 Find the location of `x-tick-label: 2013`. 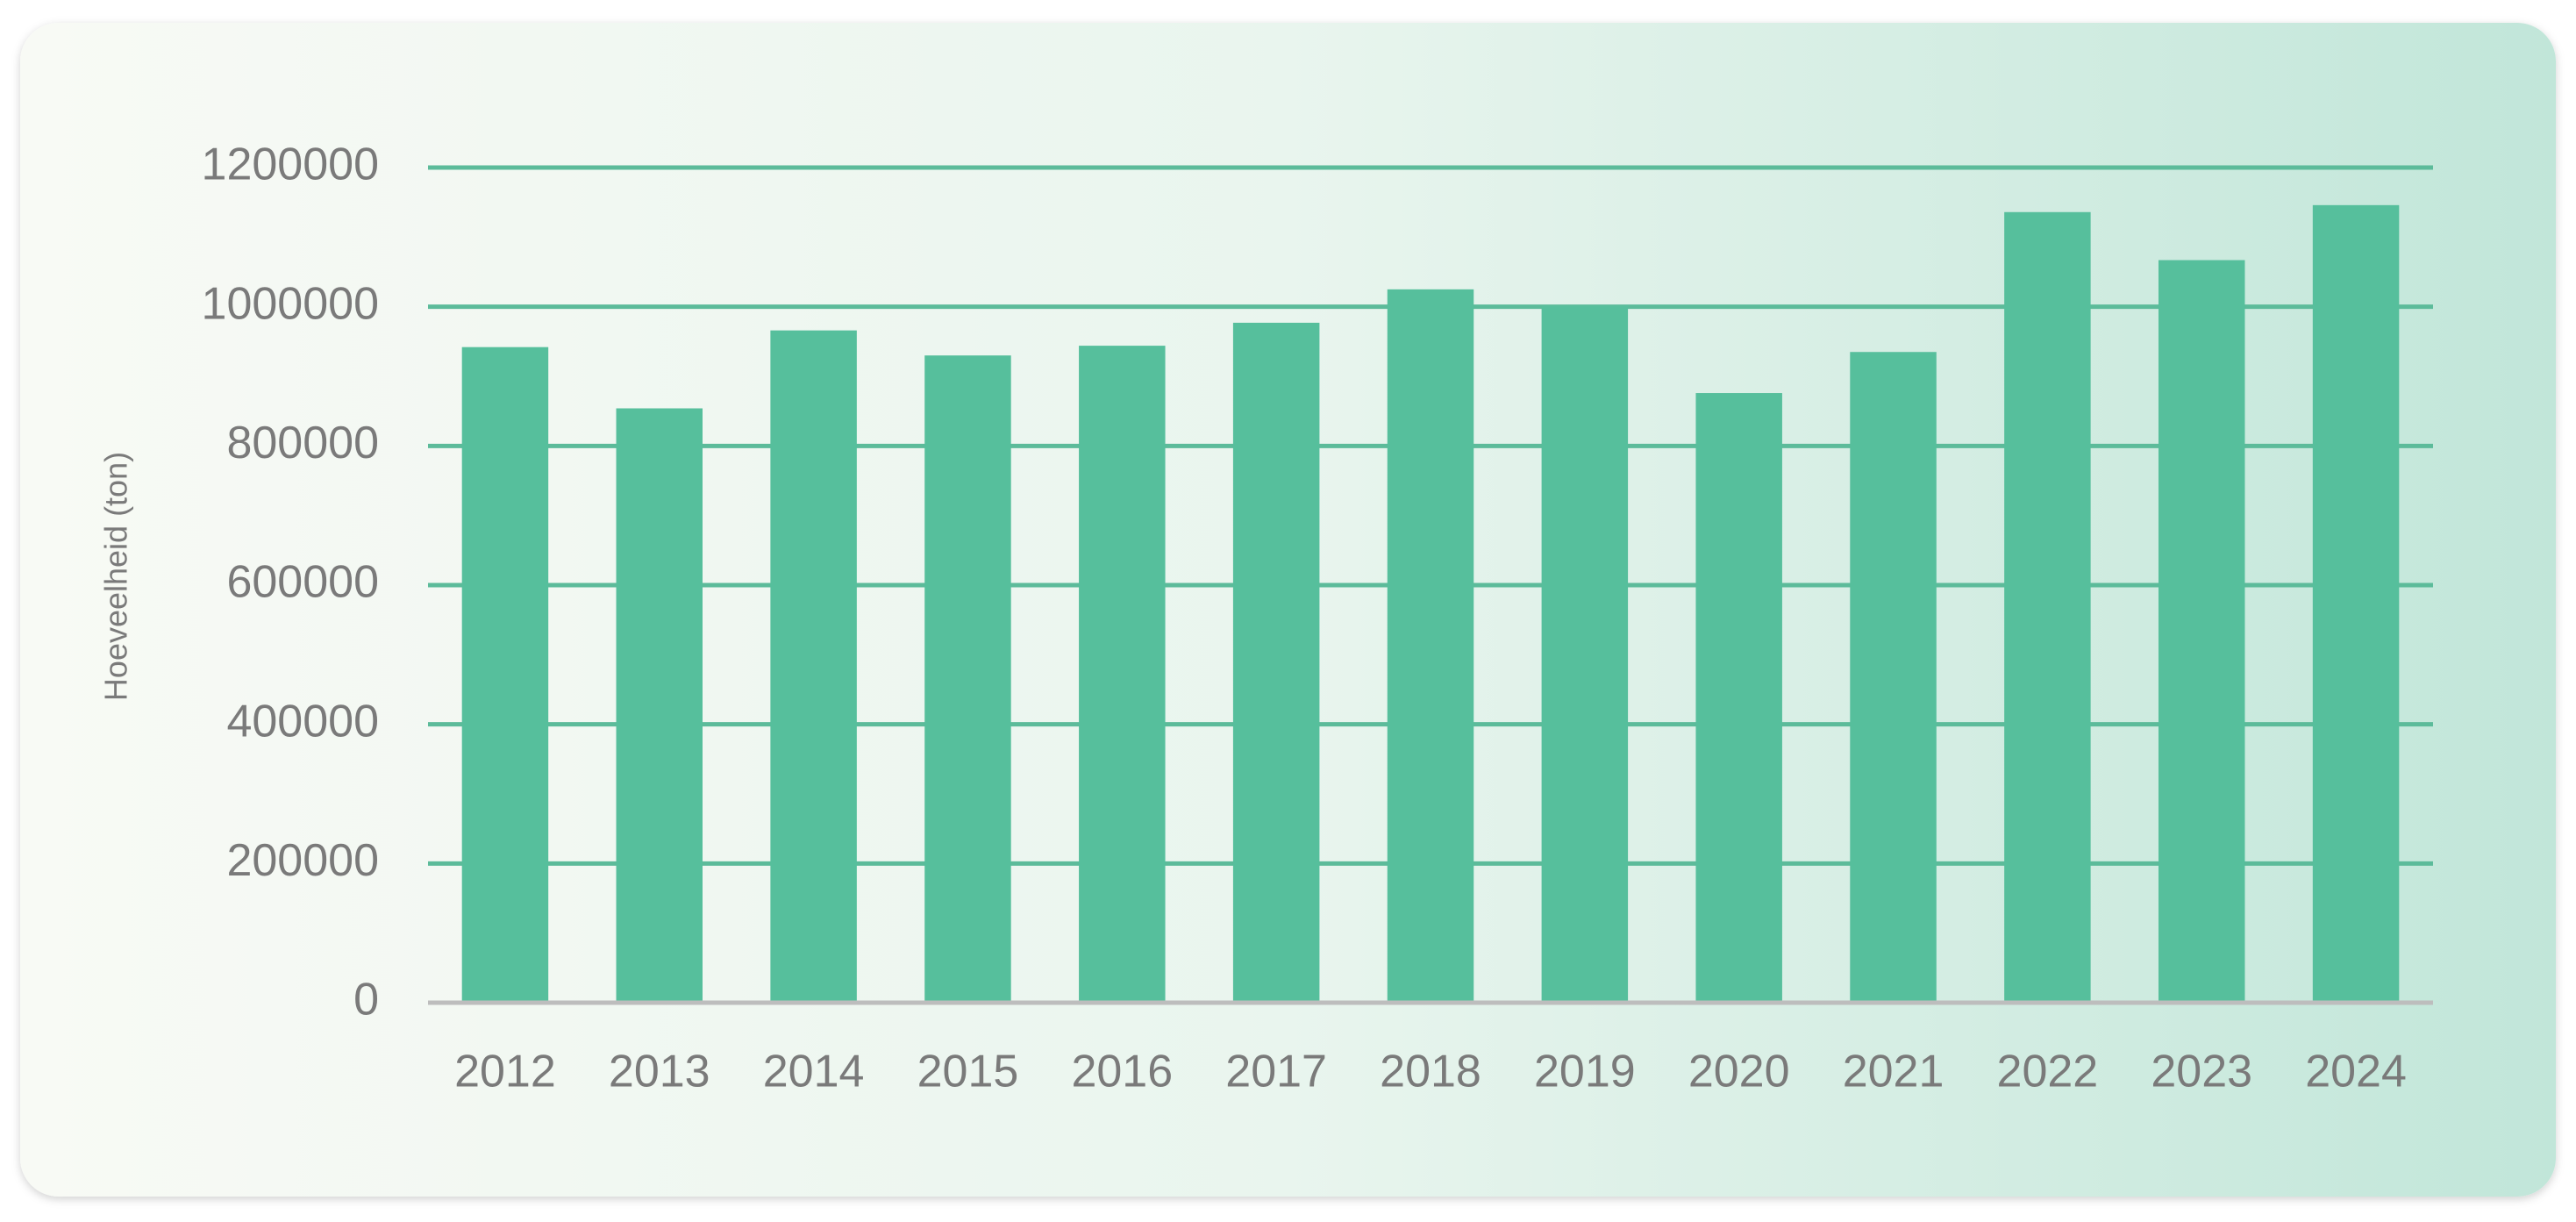

x-tick-label: 2013 is located at coordinates (660, 1072).